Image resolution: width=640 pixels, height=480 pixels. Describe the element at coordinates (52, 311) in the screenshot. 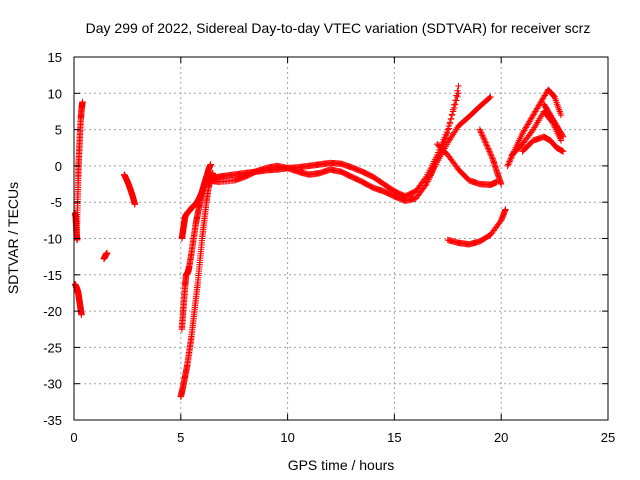

I see `y-tick-label: -20` at that location.